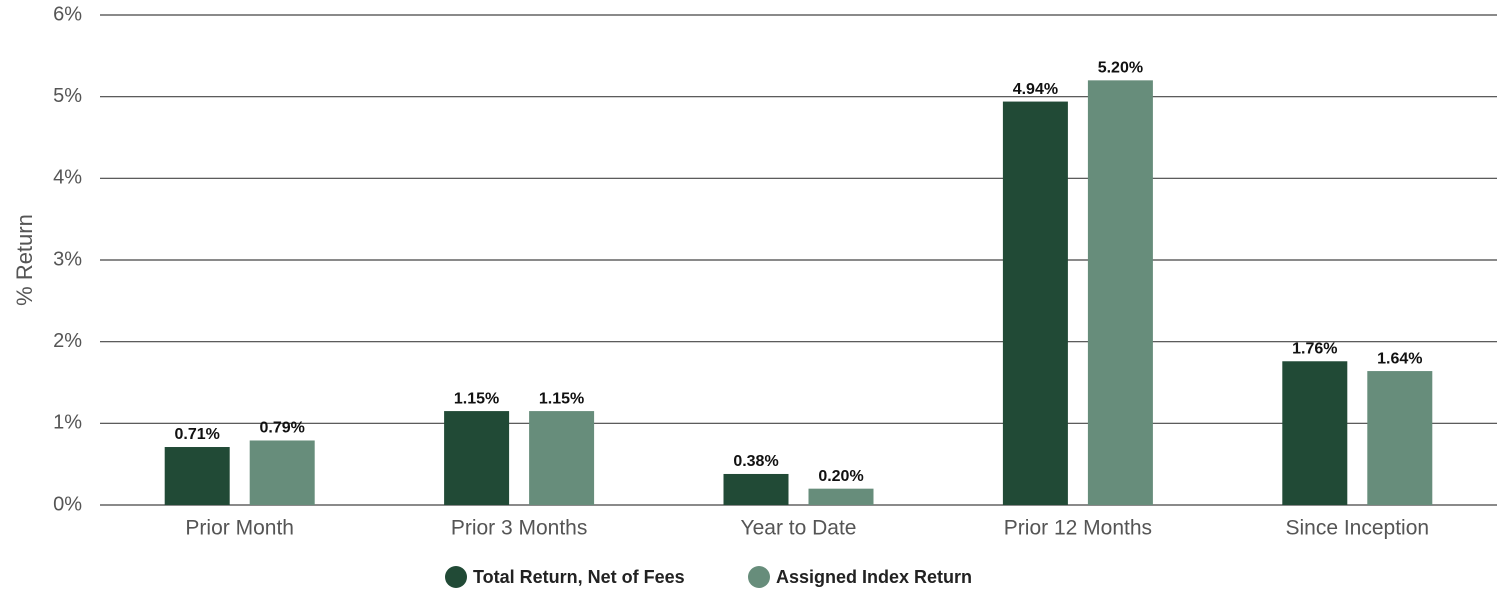 The width and height of the screenshot is (1497, 592). I want to click on y-tick-label: 0%, so click(67, 504).